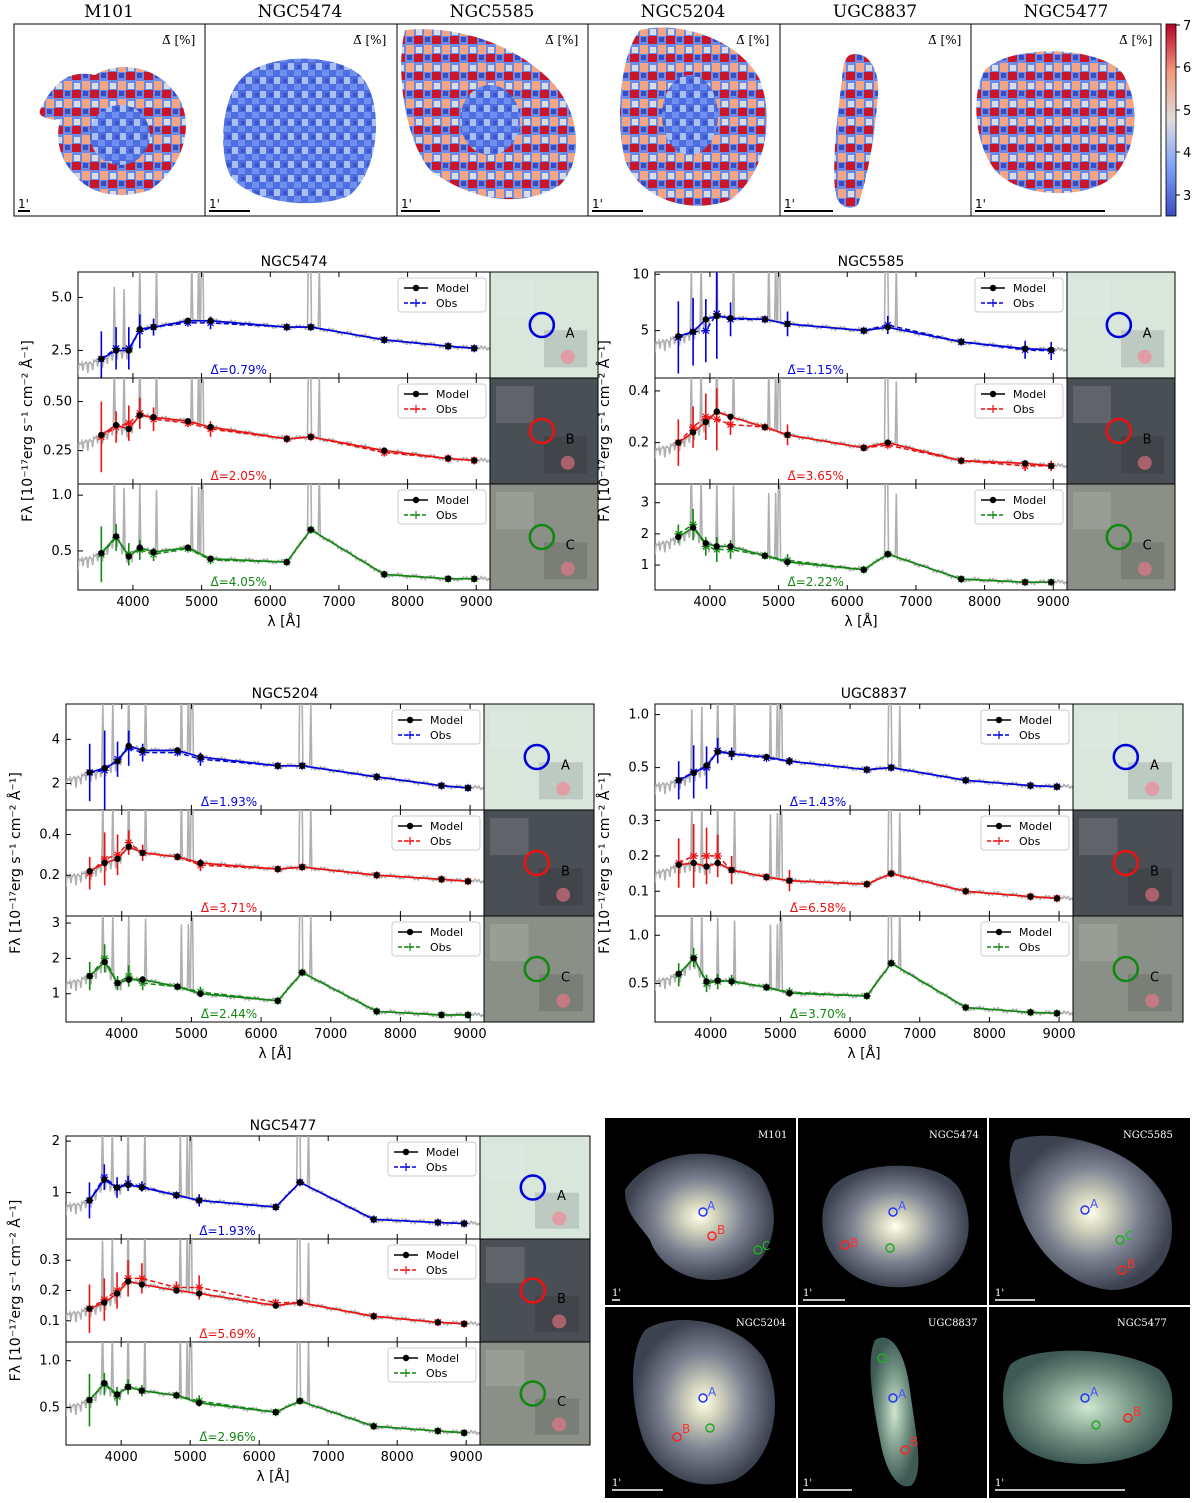  I want to click on x-tick-label: 4000, so click(709, 602).